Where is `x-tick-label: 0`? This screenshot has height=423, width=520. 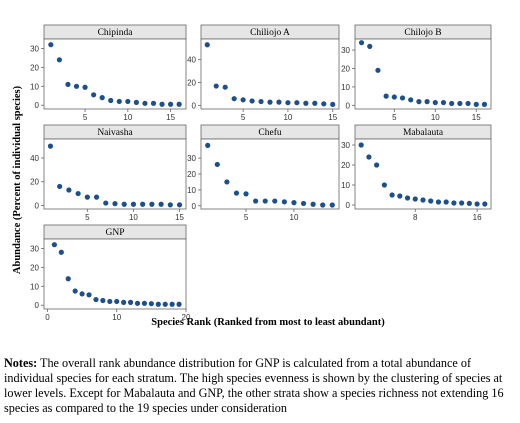 x-tick-label: 0 is located at coordinates (47, 317).